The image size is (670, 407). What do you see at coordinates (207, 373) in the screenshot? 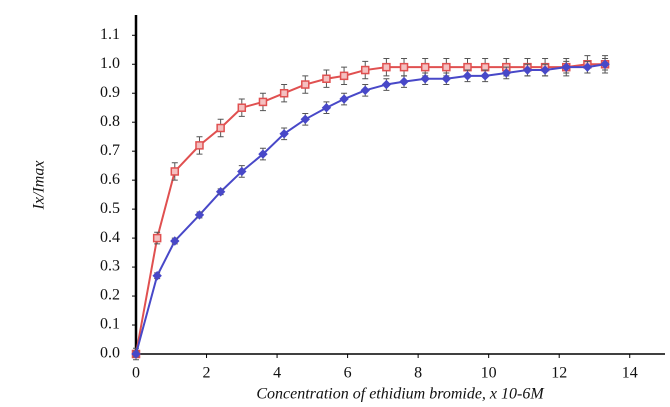
I see `x-tick-label: 2` at bounding box center [207, 373].